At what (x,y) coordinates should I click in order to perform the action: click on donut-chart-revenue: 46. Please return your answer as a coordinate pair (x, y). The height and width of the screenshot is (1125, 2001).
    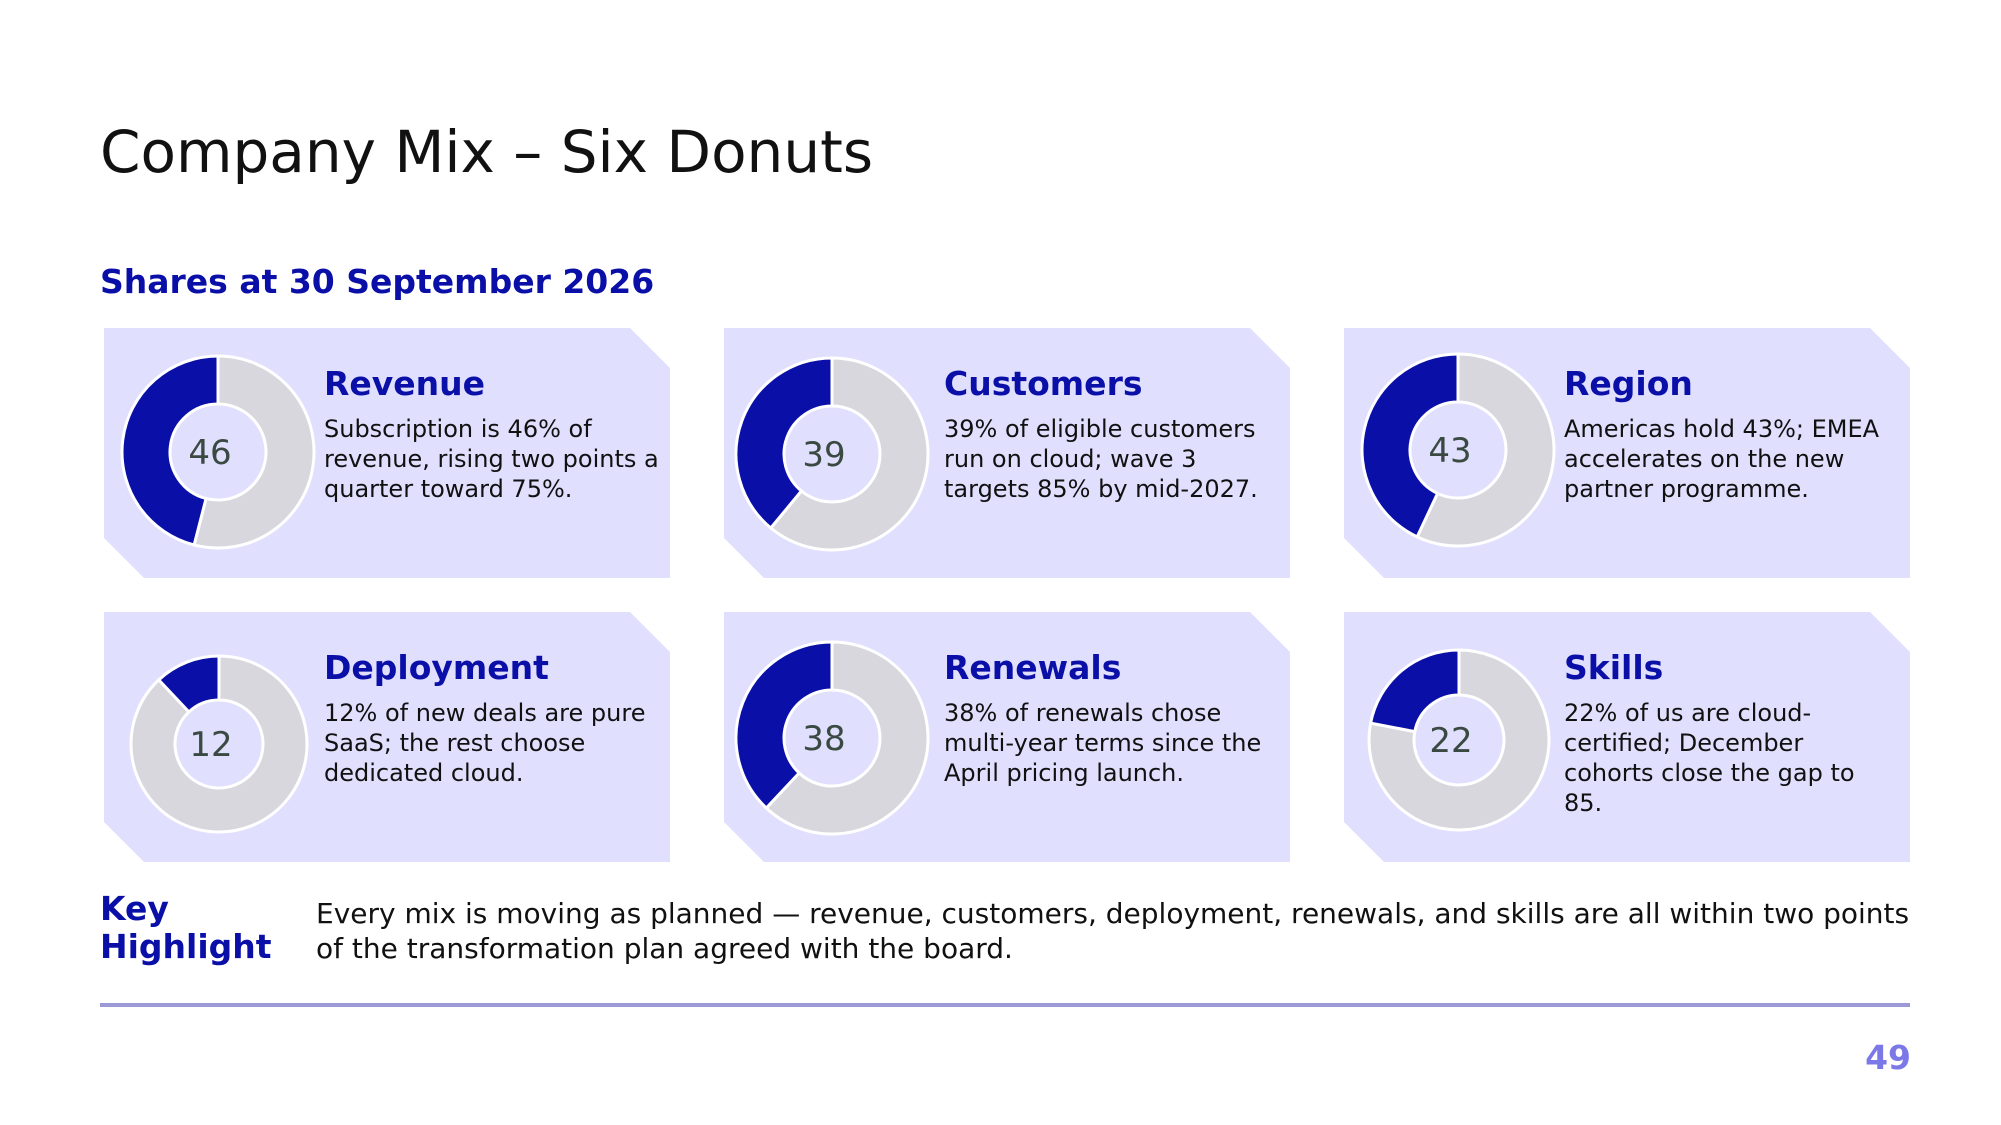
    Looking at the image, I should click on (218, 452).